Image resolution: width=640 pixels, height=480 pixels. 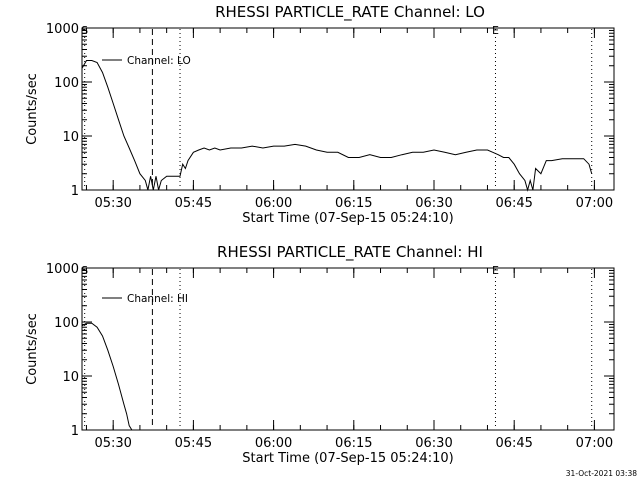 I want to click on timestamp-footer: 31-Oct-2021 03:38, so click(x=601, y=473).